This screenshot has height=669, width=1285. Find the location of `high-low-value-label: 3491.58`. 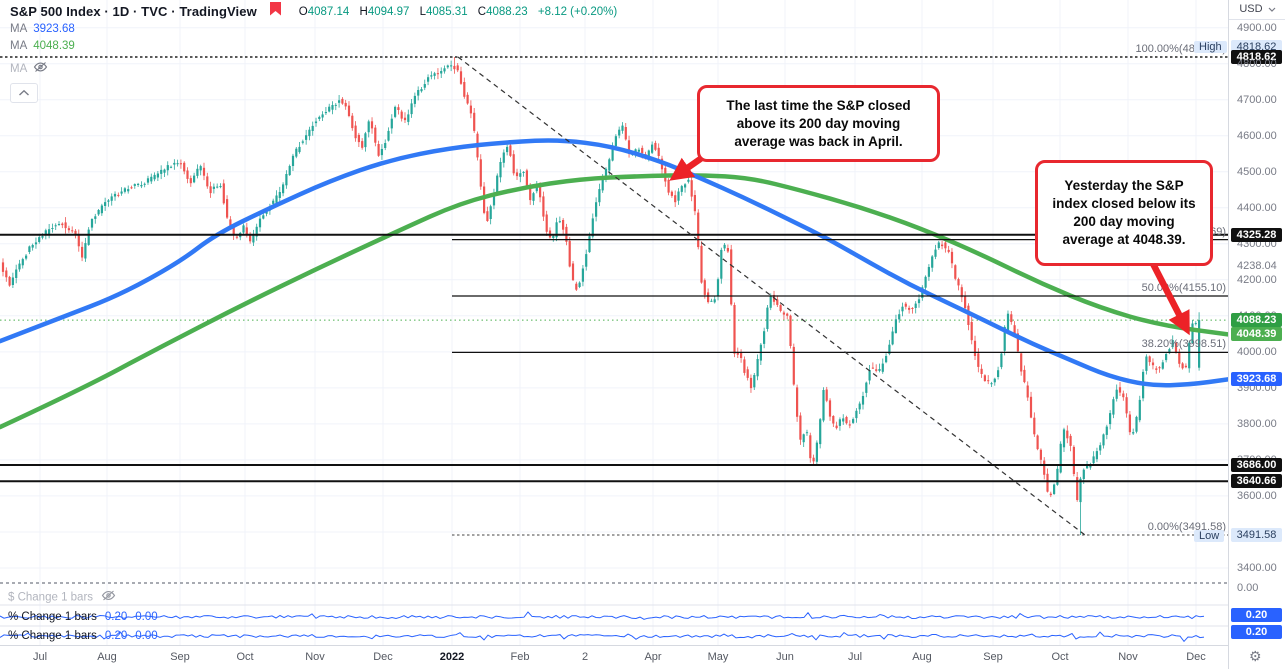

high-low-value-label: 3491.58 is located at coordinates (1256, 535).